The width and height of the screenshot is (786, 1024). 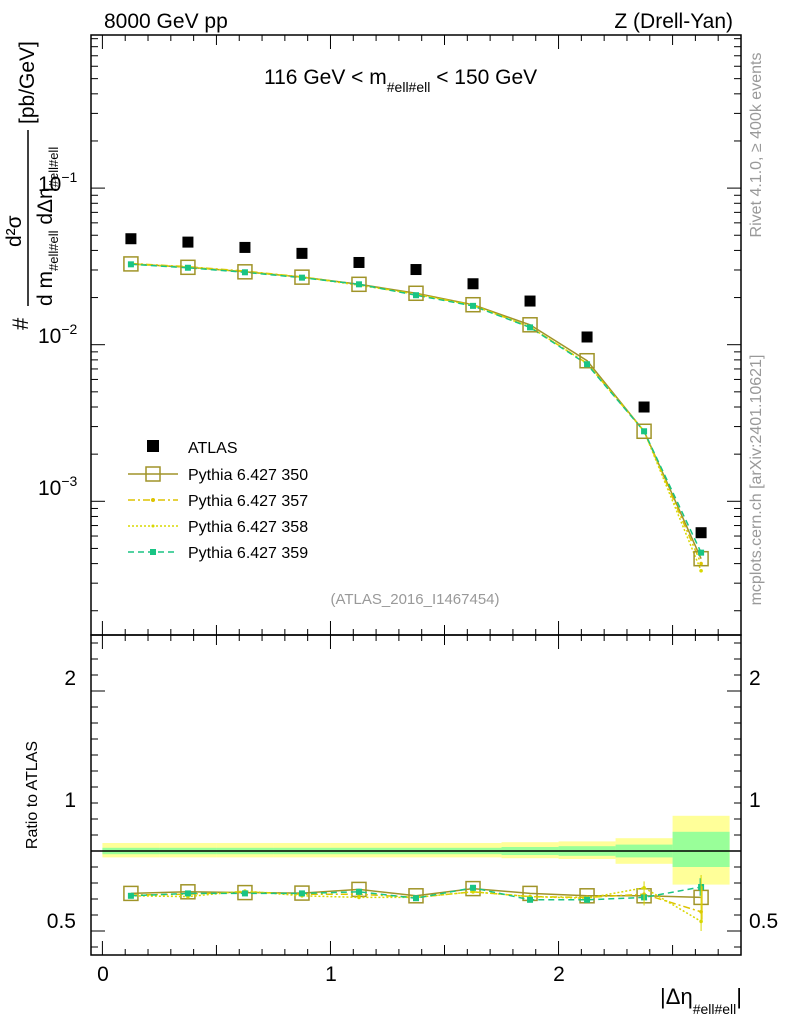 I want to click on ratio-ytick-label-2-left: 2, so click(x=70, y=678).